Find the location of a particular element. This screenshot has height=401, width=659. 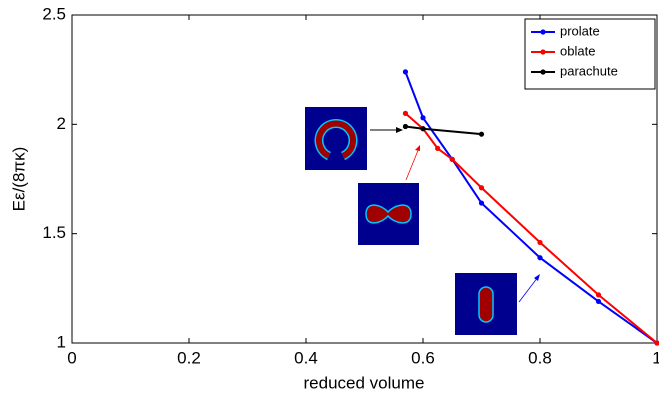

inset-parachute is located at coordinates (354, 138).